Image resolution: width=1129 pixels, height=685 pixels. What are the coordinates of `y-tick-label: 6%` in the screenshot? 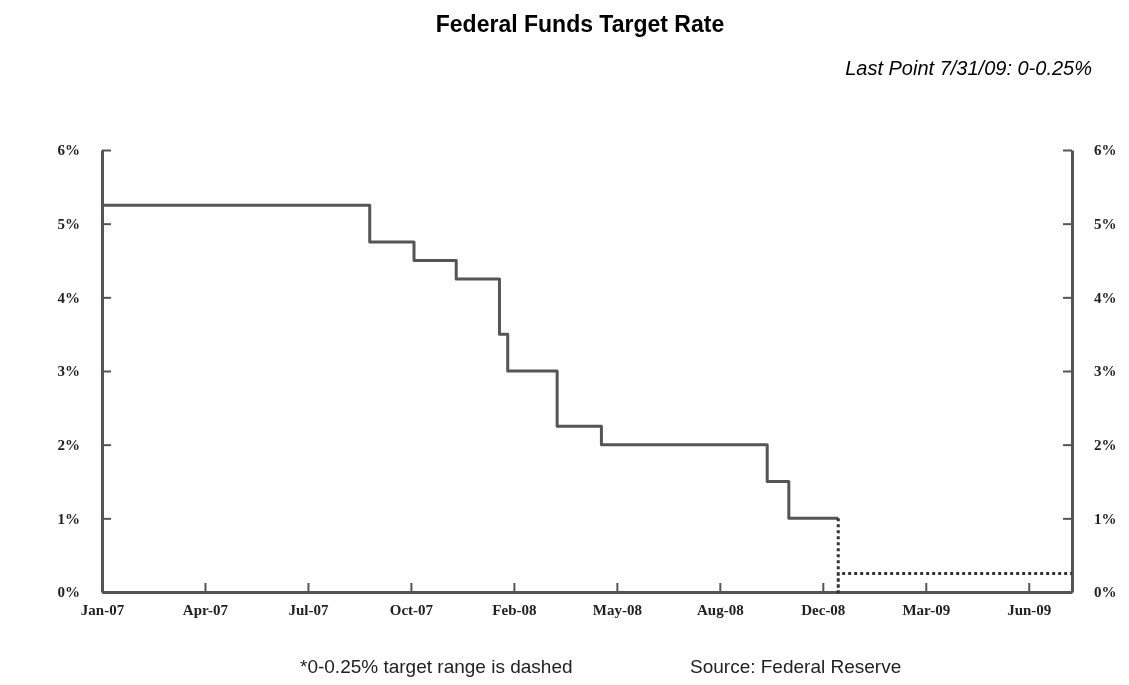 It's located at (68, 150).